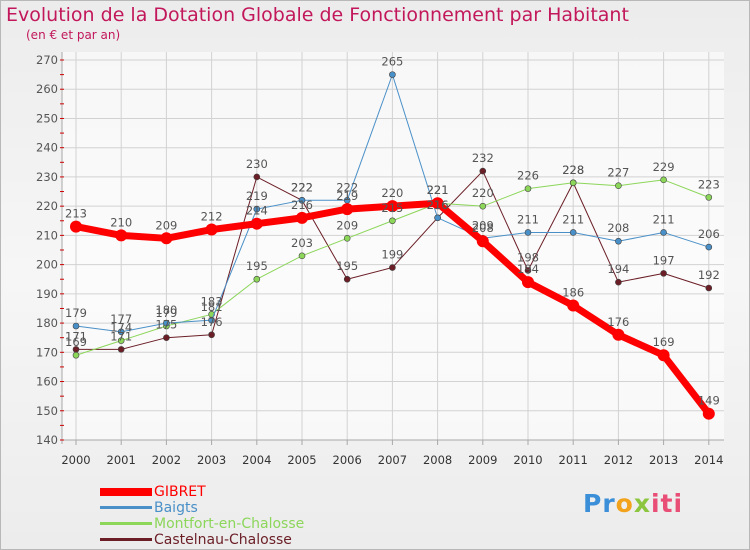 This screenshot has height=550, width=750. What do you see at coordinates (528, 176) in the screenshot?
I see `data-label: 226` at bounding box center [528, 176].